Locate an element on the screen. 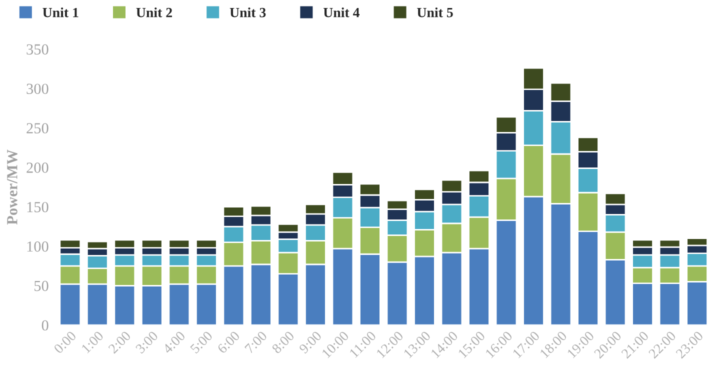 The width and height of the screenshot is (717, 378). y-tick-label: 200 is located at coordinates (37, 167).